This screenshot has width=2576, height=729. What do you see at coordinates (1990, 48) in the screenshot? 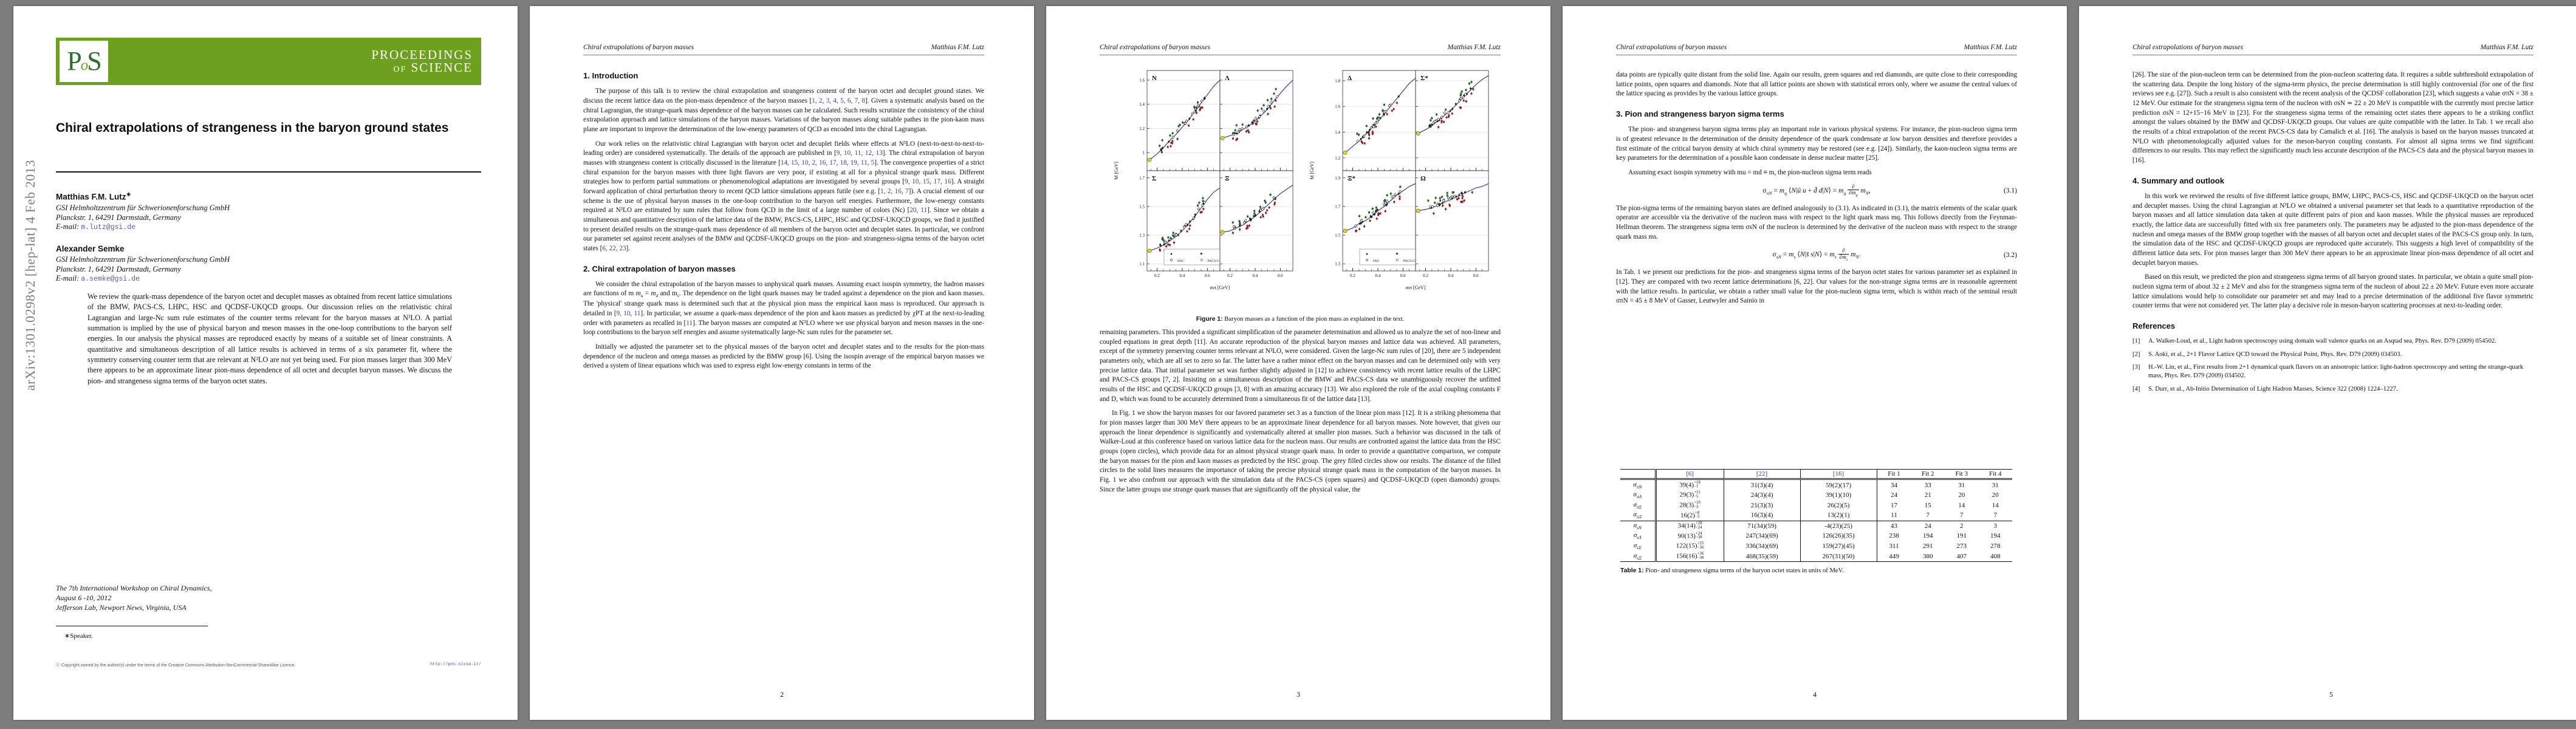
I see `running-header-author: Matthias F.M. Lutz` at bounding box center [1990, 48].